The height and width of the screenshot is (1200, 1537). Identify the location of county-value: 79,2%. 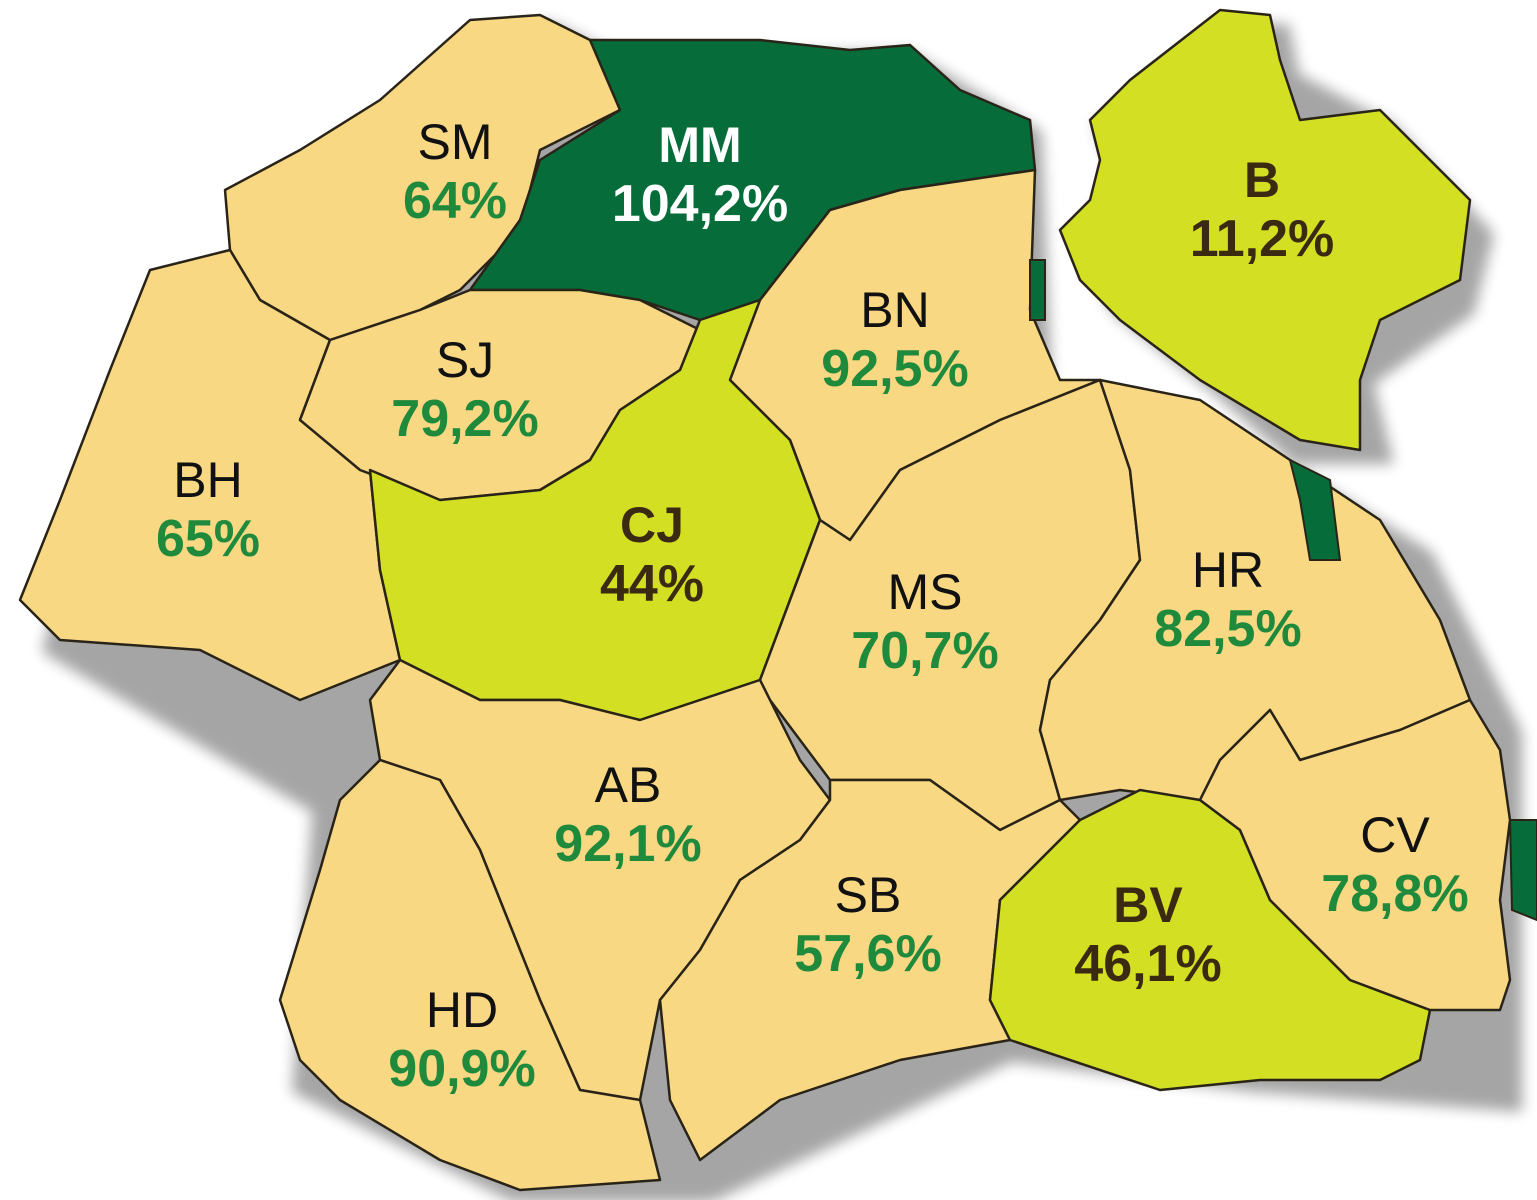
(465, 419).